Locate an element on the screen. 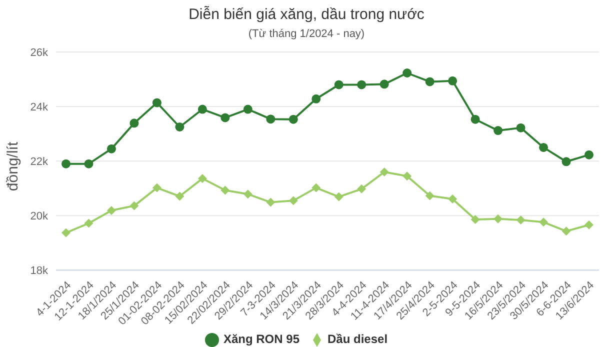 This screenshot has height=347, width=613. y-tick-label: 26k is located at coordinates (39, 52).